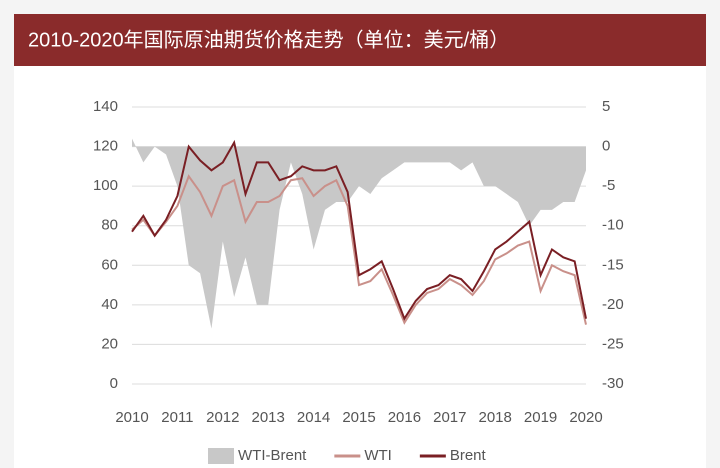 Image resolution: width=720 pixels, height=468 pixels. Describe the element at coordinates (358, 417) in the screenshot. I see `x-tick-label: 2015` at that location.